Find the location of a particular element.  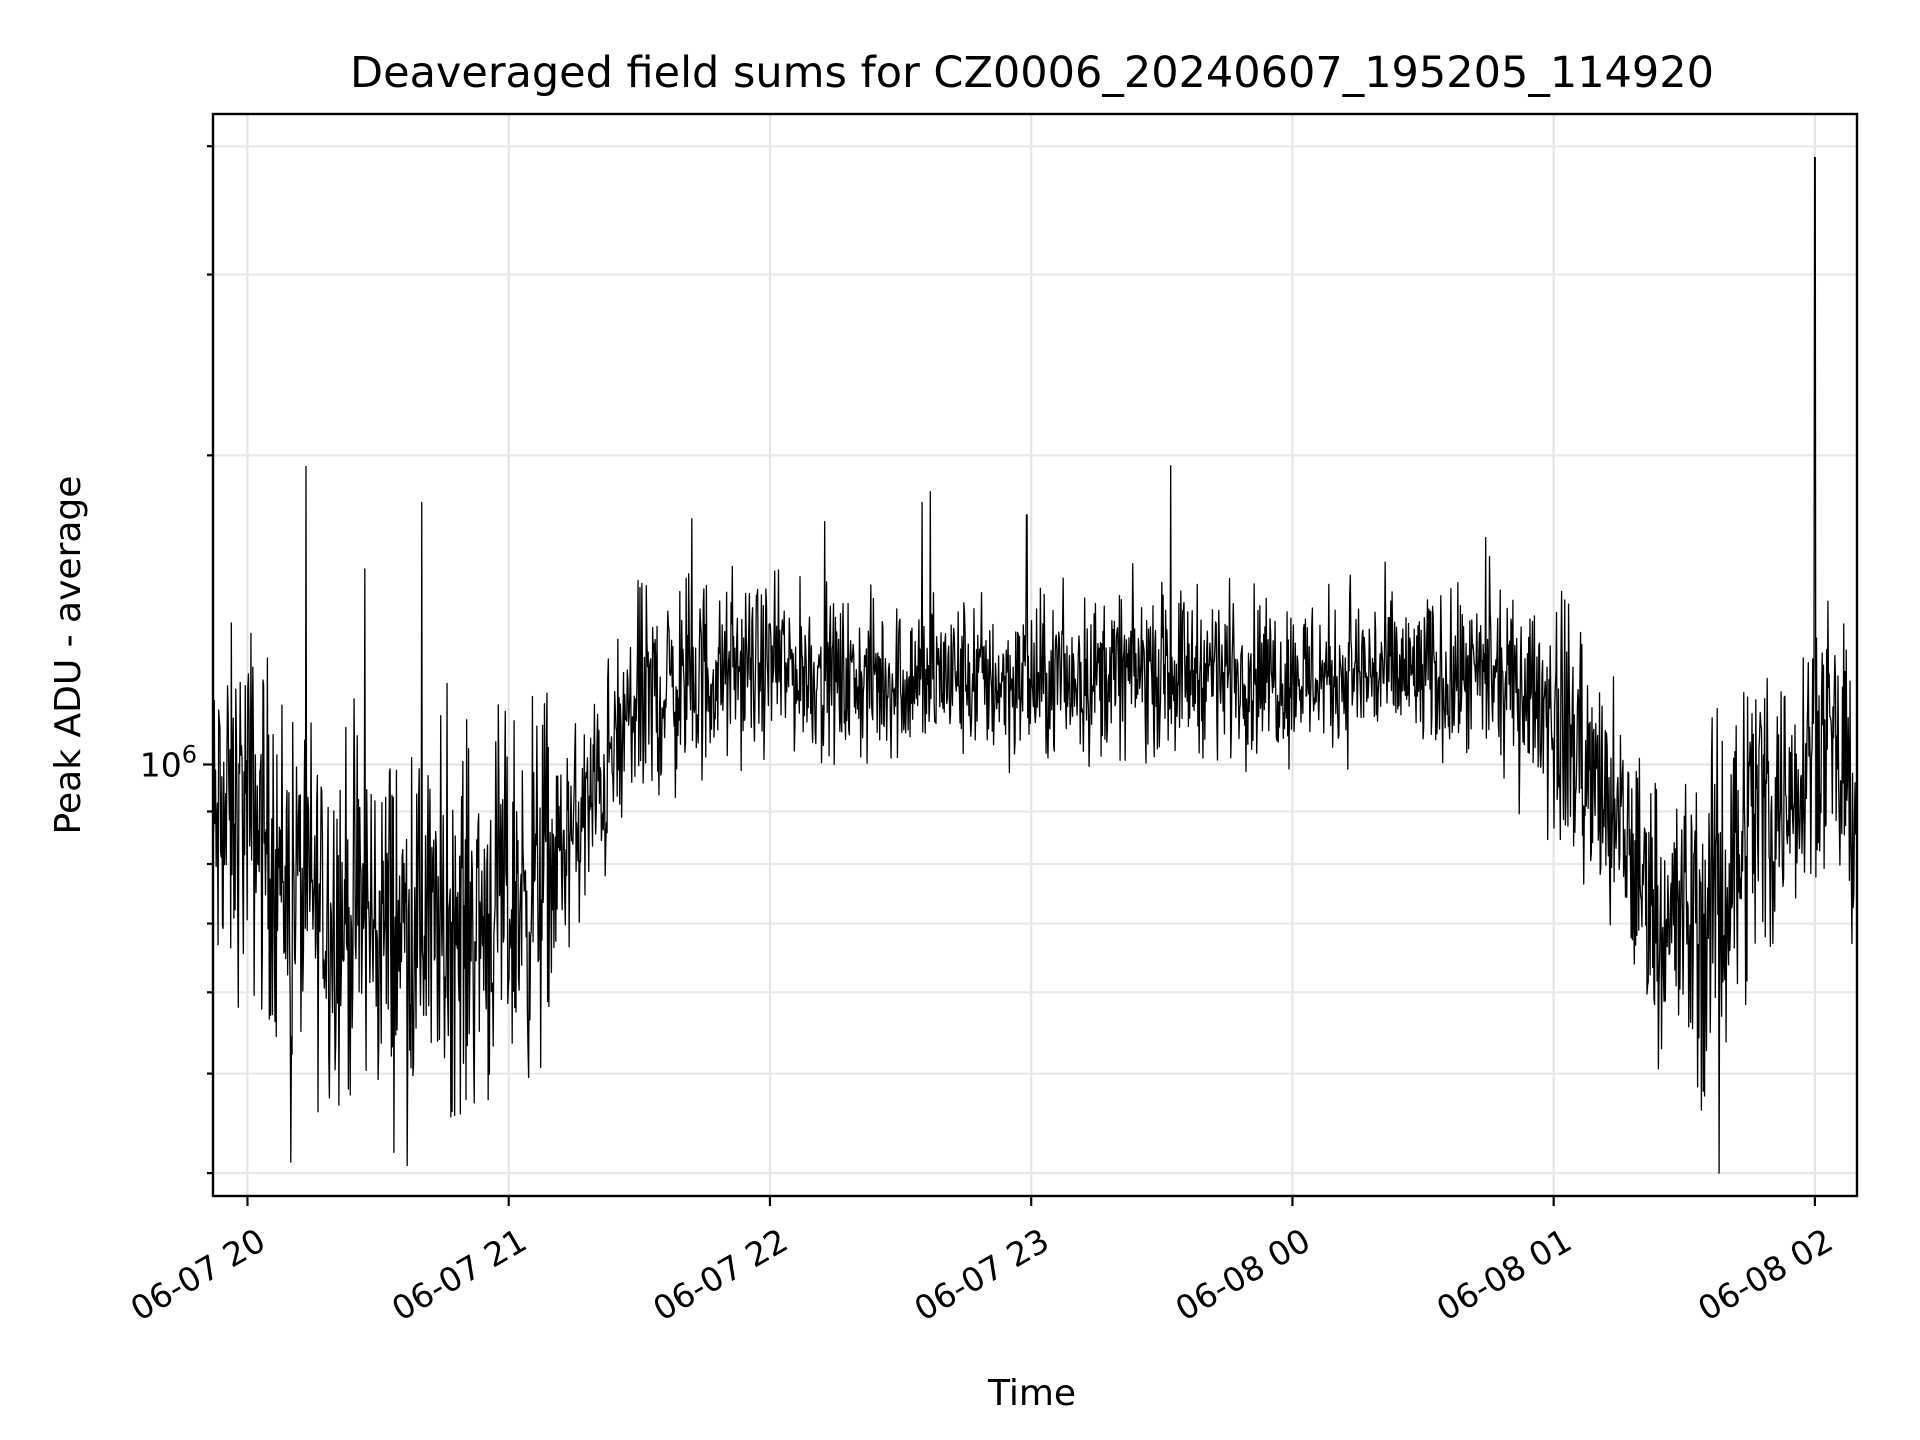

x-tick-label: 06-07 20 is located at coordinates (198, 1275).